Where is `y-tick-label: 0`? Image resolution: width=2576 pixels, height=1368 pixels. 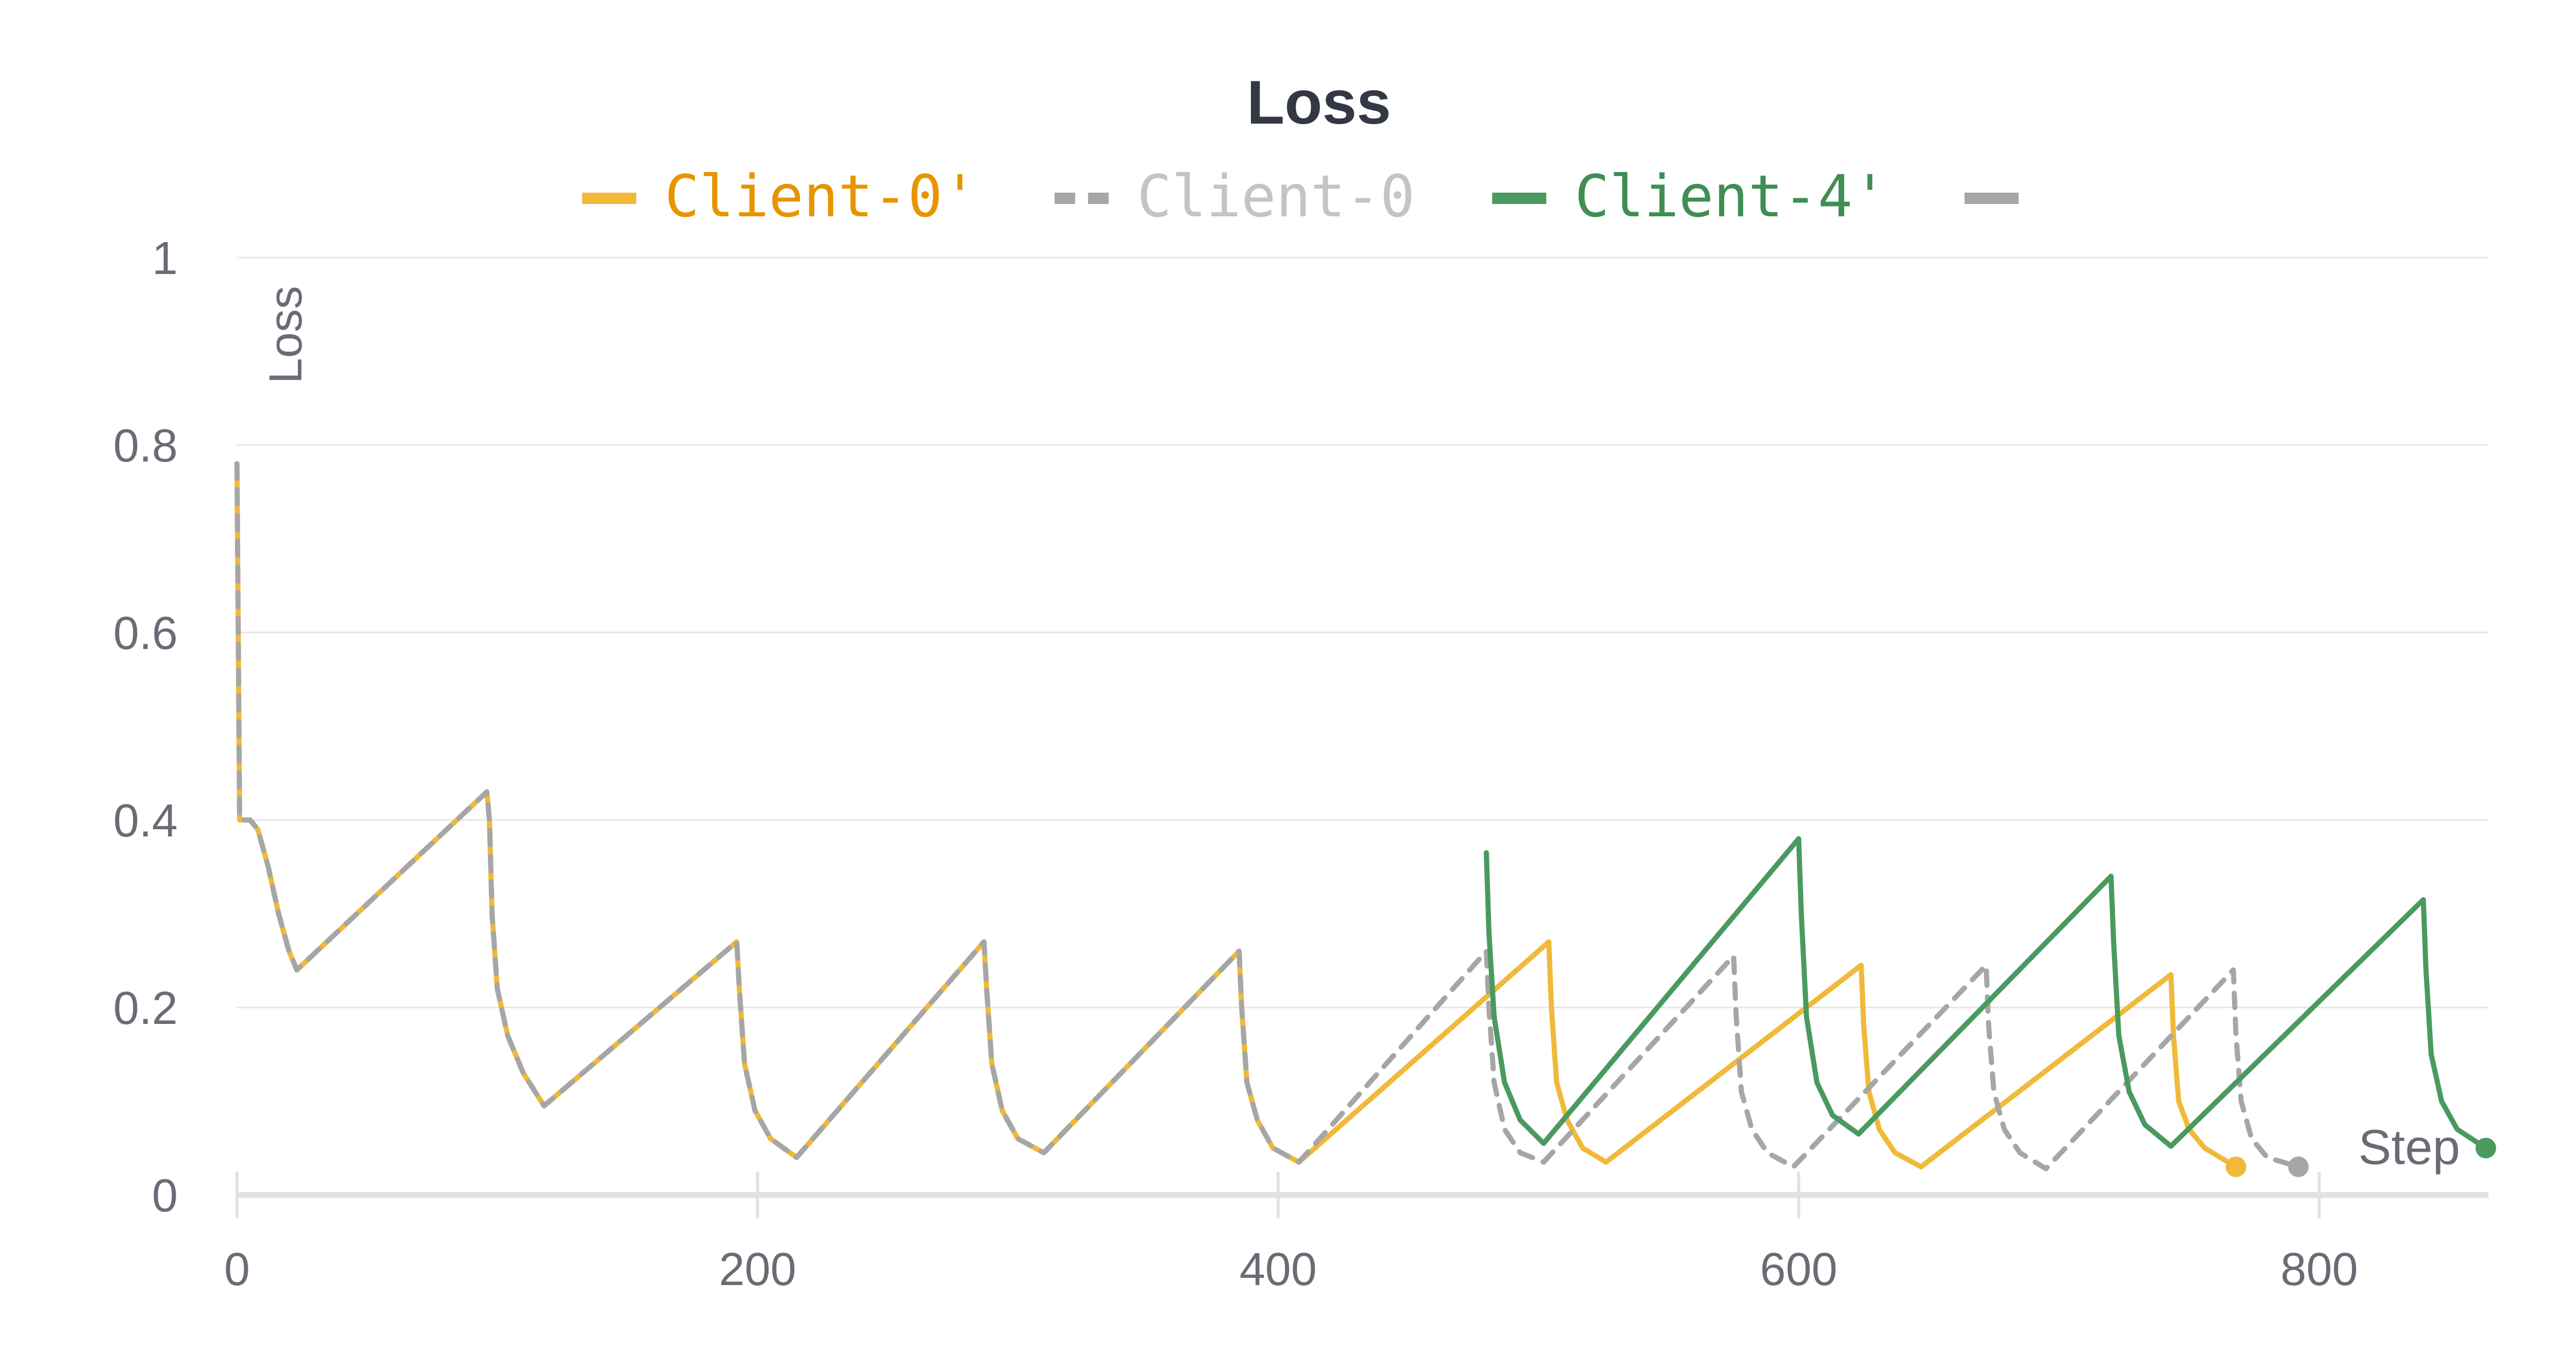 y-tick-label: 0 is located at coordinates (165, 1196).